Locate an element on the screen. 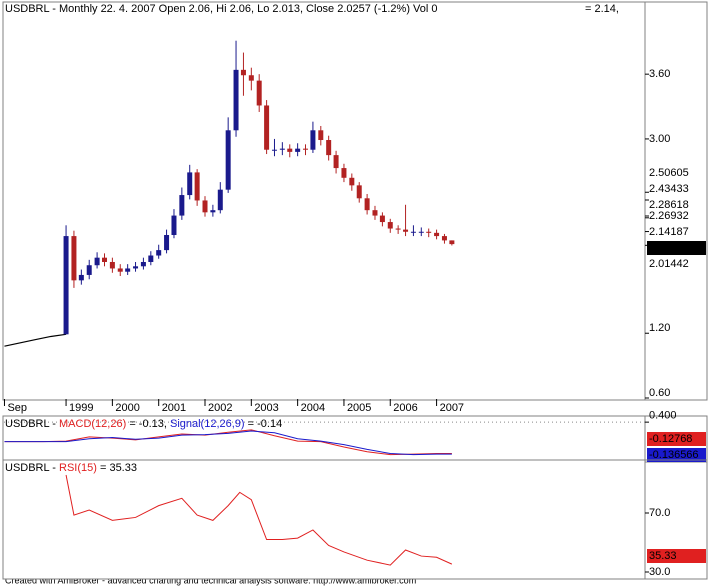  y-tick-label: 2.14187 is located at coordinates (669, 232).